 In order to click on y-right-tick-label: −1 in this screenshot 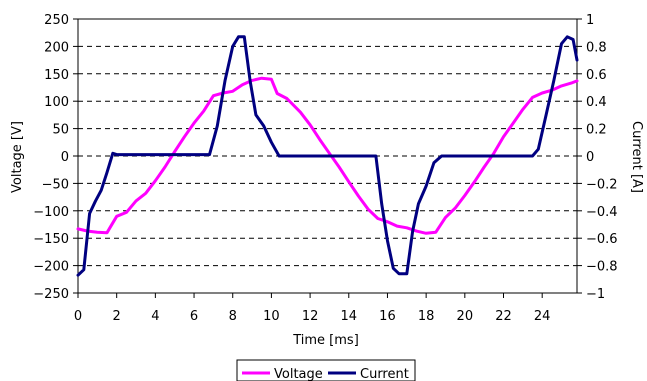, I will do `click(595, 294)`.